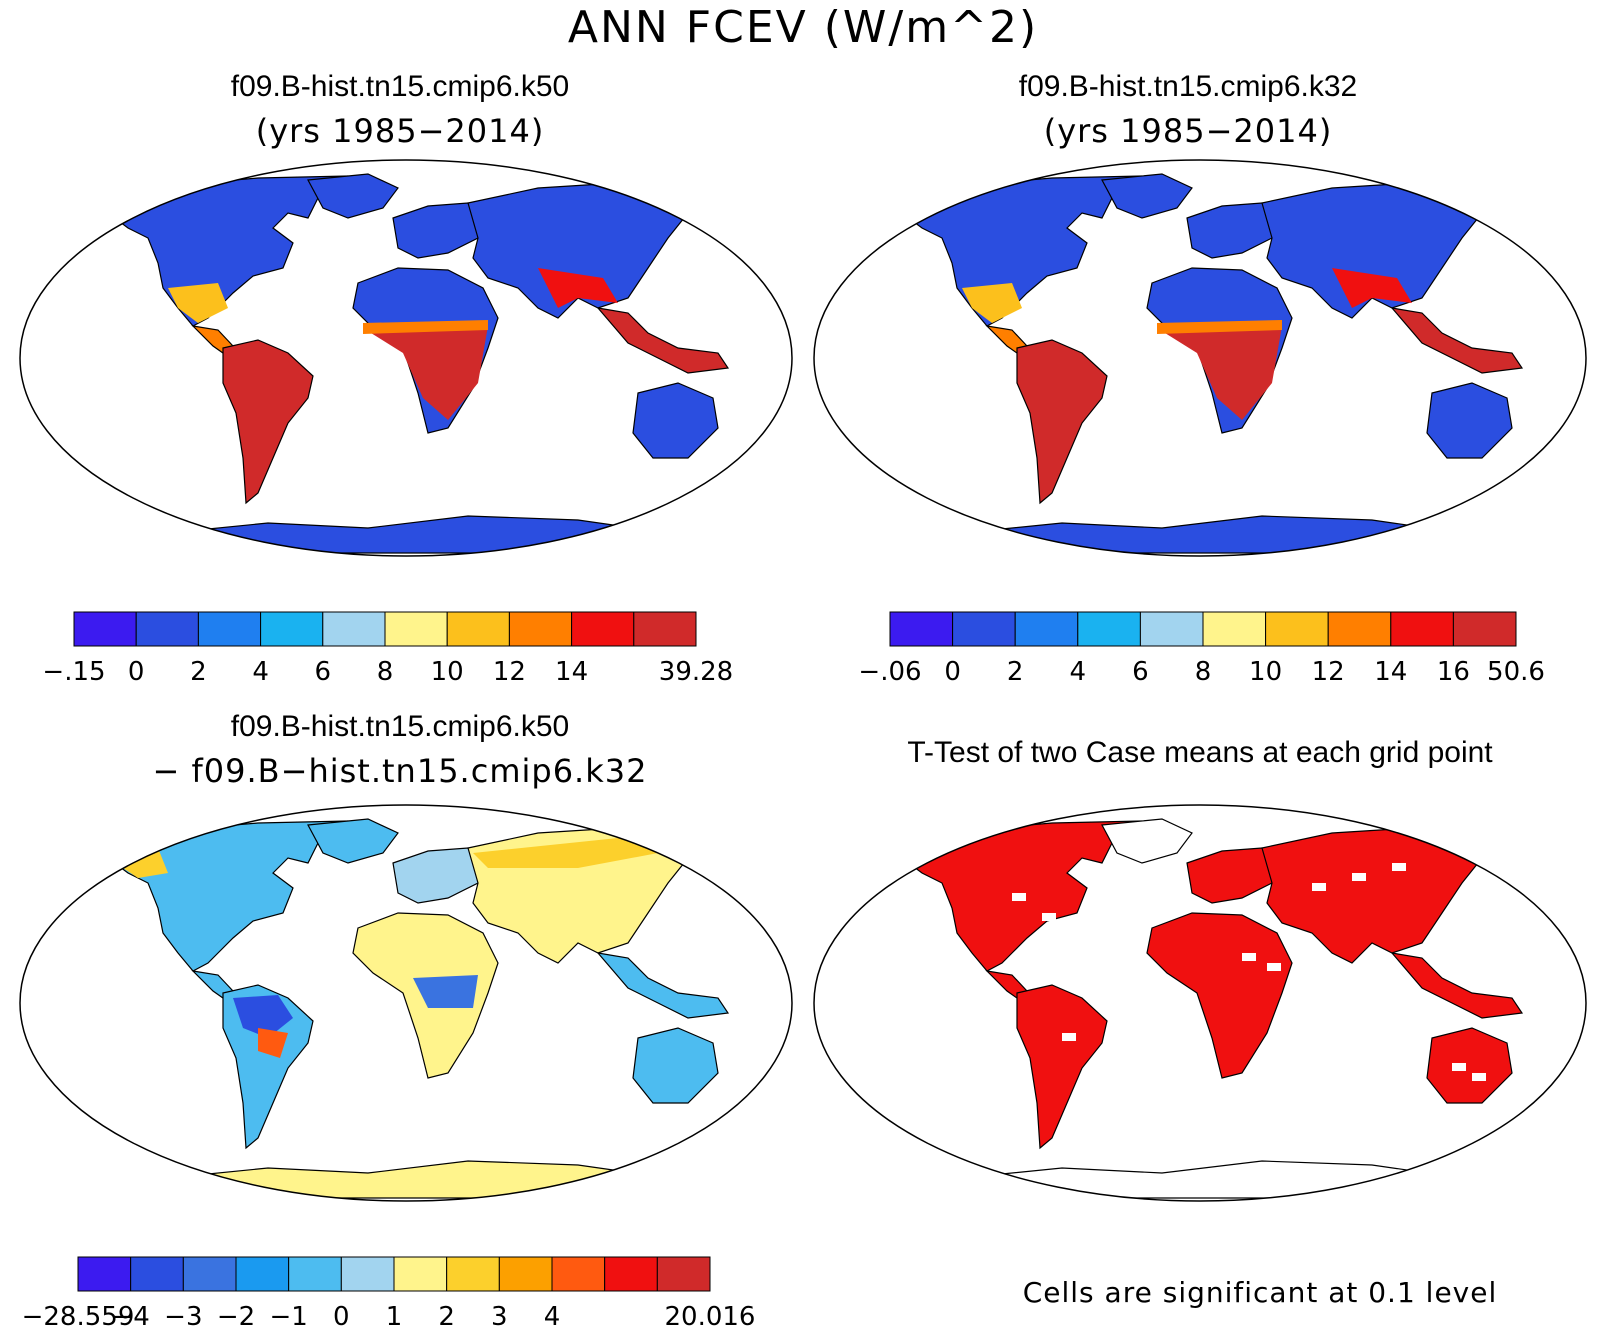  I want to click on land-australia, so click(675, 1065).